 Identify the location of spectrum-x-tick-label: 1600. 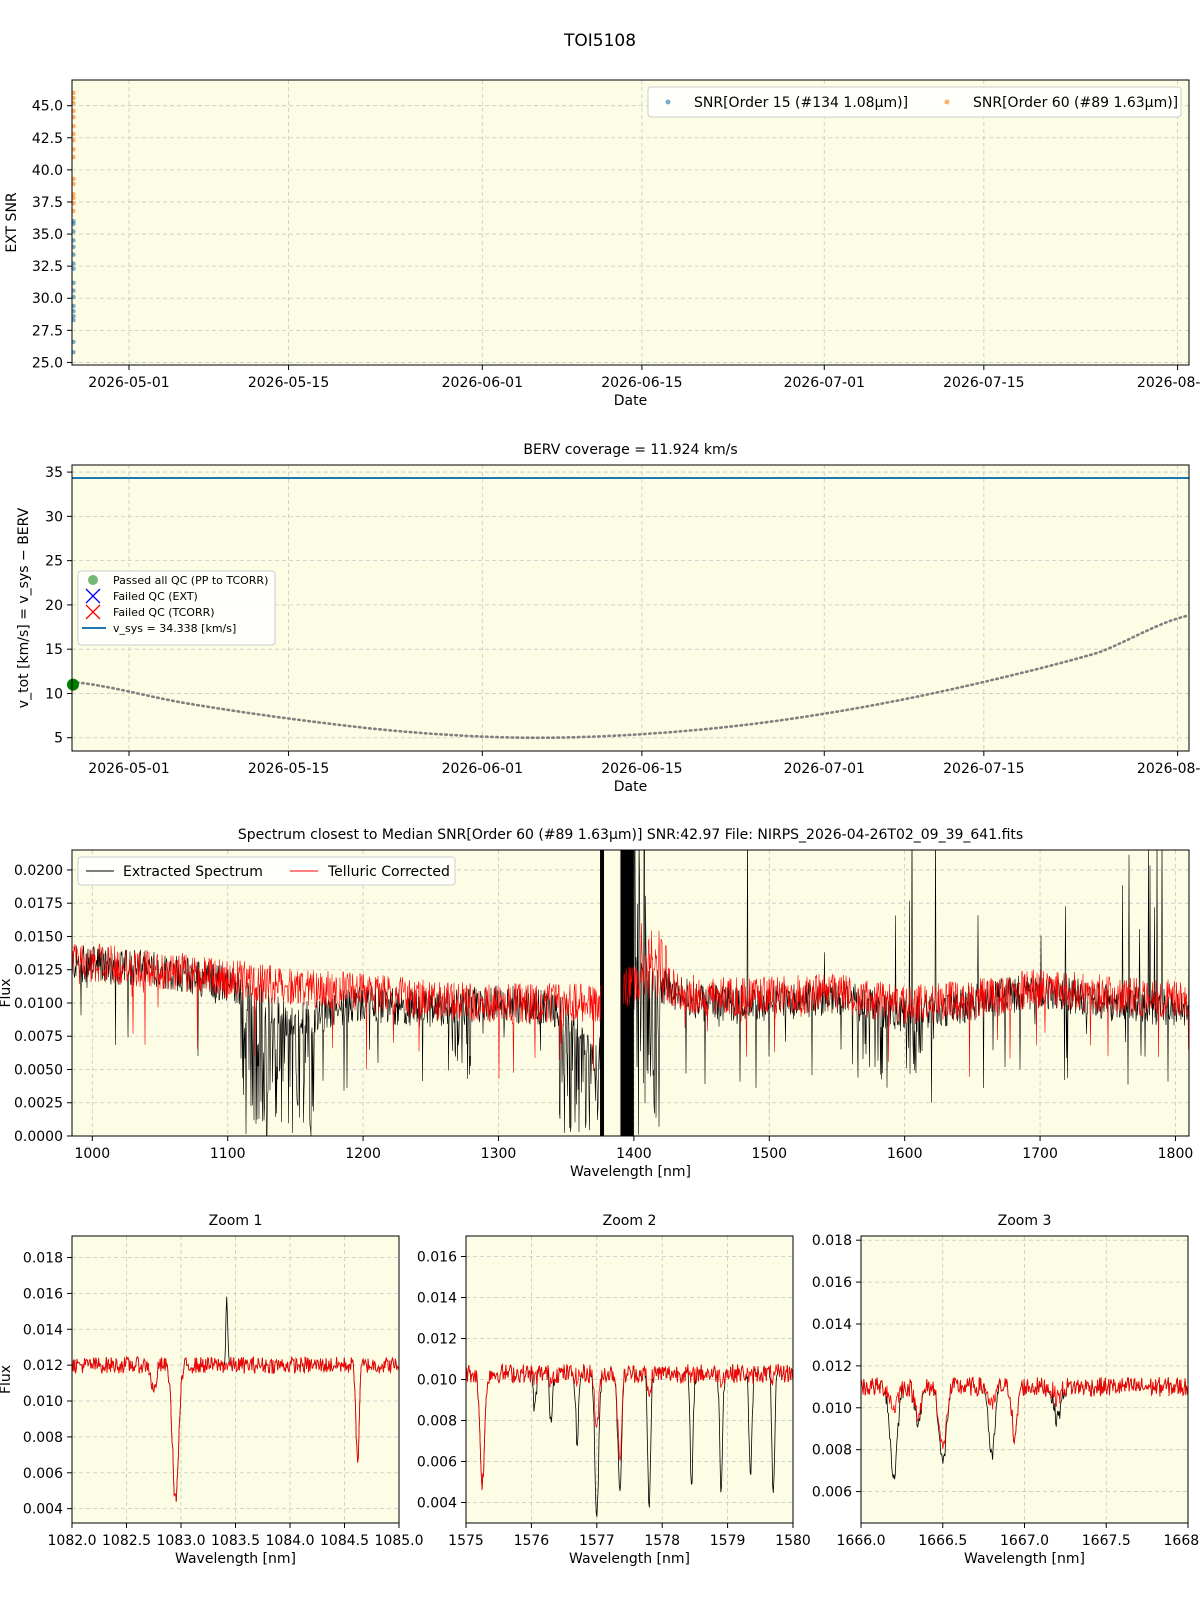
(905, 1154).